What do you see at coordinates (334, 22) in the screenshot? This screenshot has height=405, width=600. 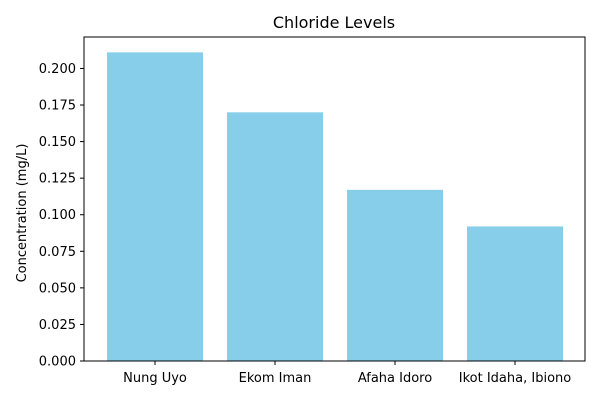 I see `chart-title: Chloride Levels` at bounding box center [334, 22].